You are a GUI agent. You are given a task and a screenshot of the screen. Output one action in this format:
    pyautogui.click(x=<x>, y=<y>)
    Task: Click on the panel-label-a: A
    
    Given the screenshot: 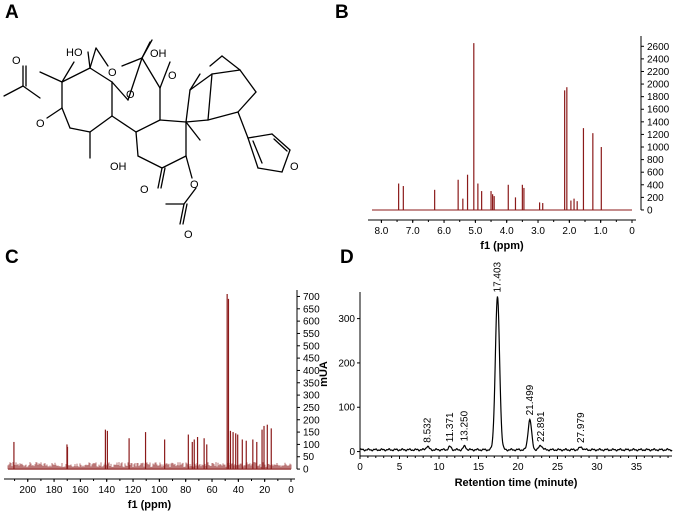 What is the action you would take?
    pyautogui.click(x=12, y=12)
    